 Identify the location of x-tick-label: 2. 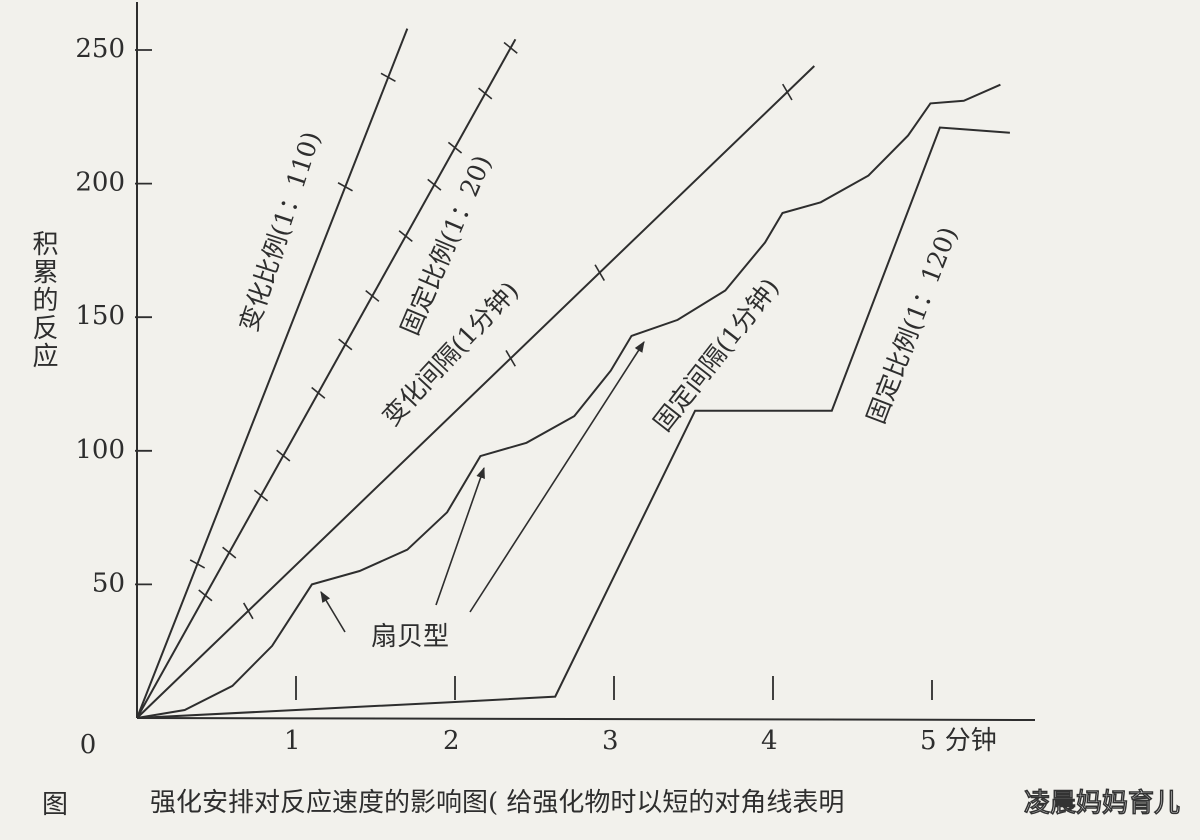
(451, 741).